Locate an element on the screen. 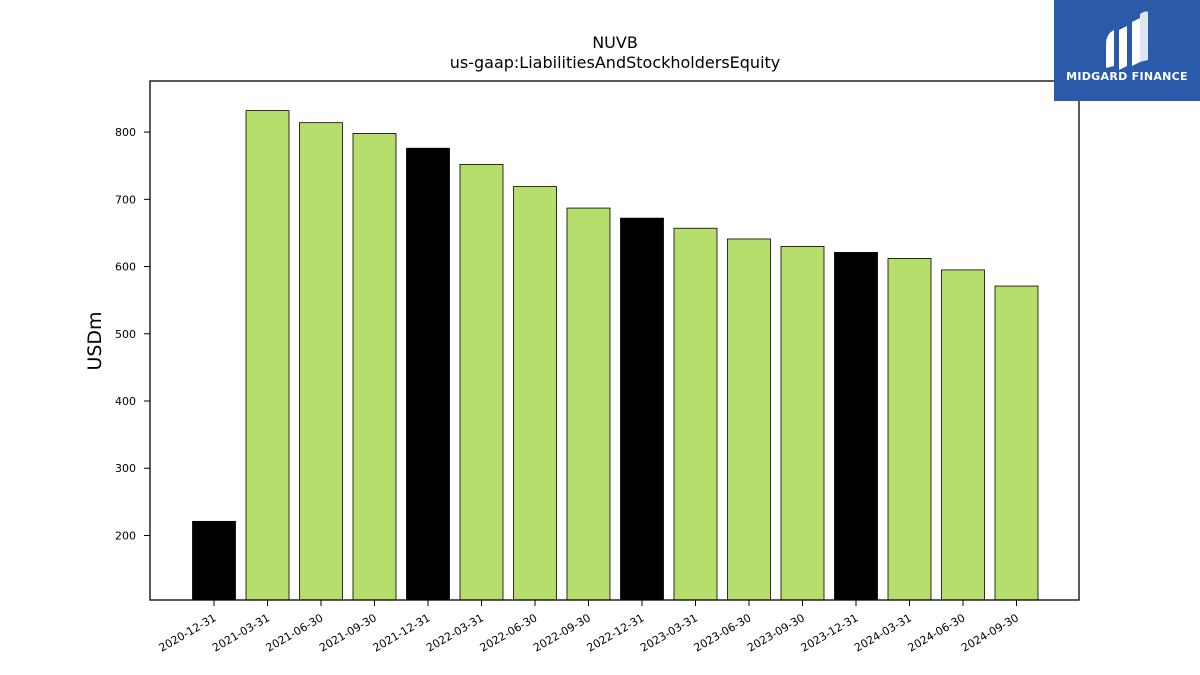  y-tick-label: 500 is located at coordinates (125, 334).